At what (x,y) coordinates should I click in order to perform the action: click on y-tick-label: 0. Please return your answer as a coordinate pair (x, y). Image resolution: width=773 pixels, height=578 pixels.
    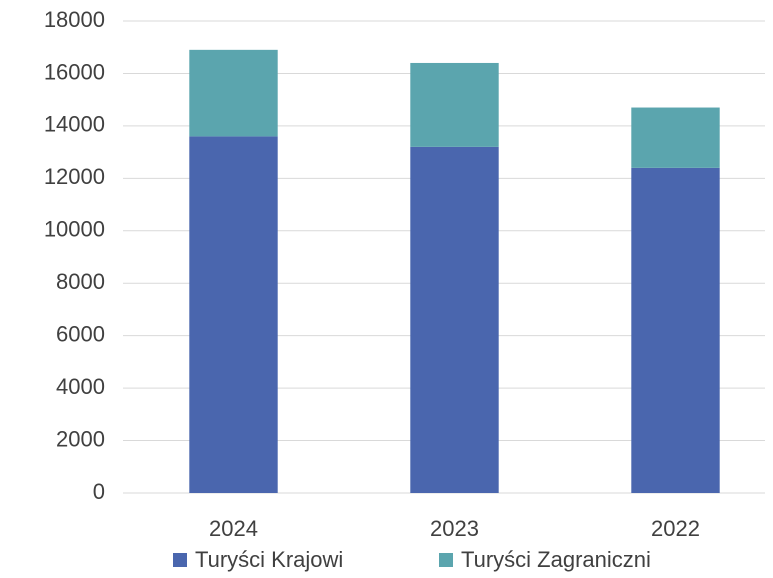
    Looking at the image, I should click on (99, 491).